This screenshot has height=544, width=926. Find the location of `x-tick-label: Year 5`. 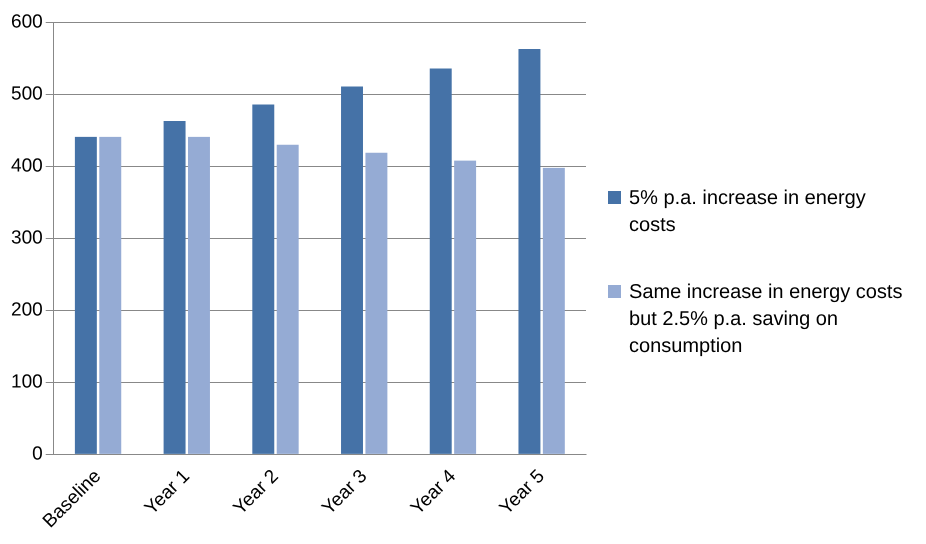

x-tick-label: Year 5 is located at coordinates (522, 492).